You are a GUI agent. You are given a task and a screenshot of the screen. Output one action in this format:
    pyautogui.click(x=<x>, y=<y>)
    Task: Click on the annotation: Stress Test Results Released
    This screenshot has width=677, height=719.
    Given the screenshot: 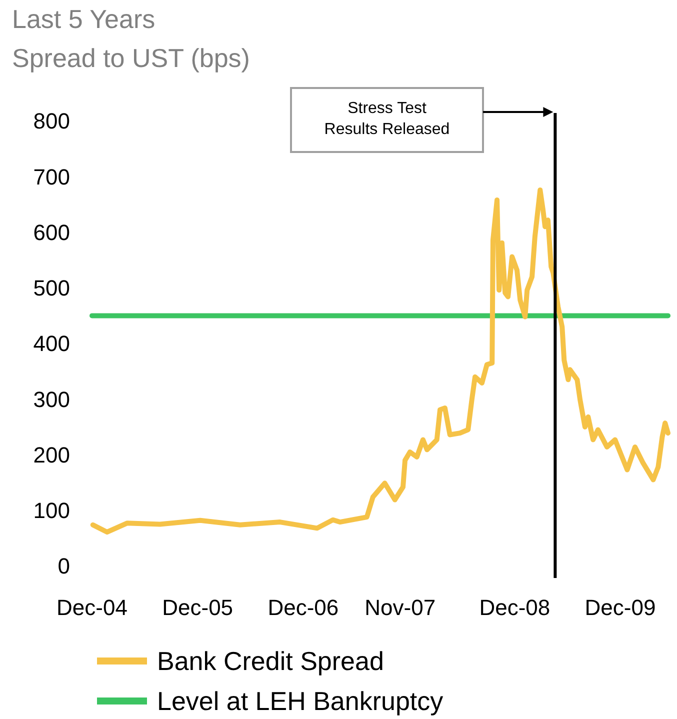 What is the action you would take?
    pyautogui.click(x=387, y=119)
    